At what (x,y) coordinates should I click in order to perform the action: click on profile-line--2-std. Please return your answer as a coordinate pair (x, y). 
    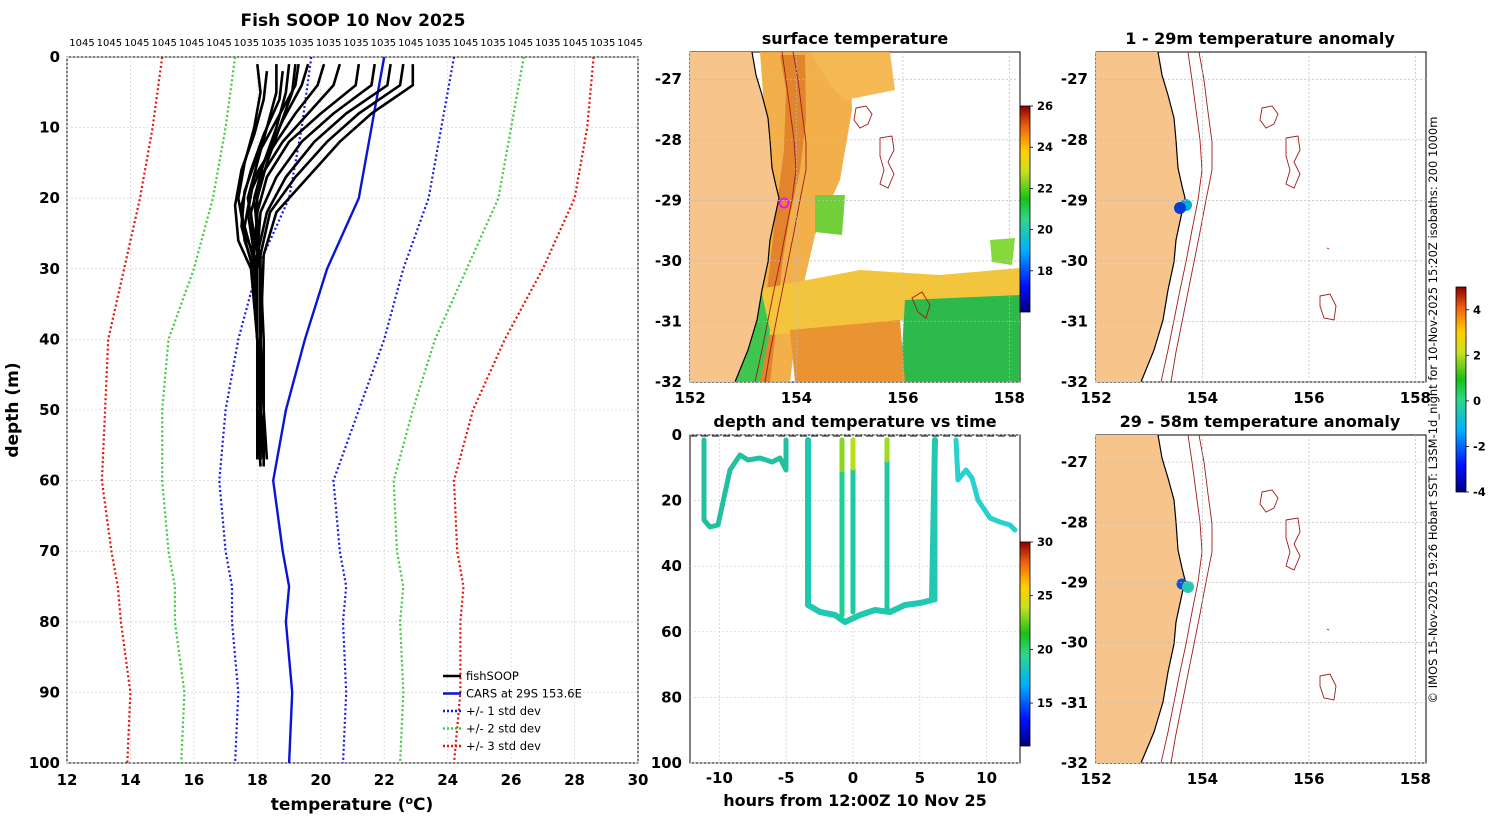
    Looking at the image, I should click on (458, 410).